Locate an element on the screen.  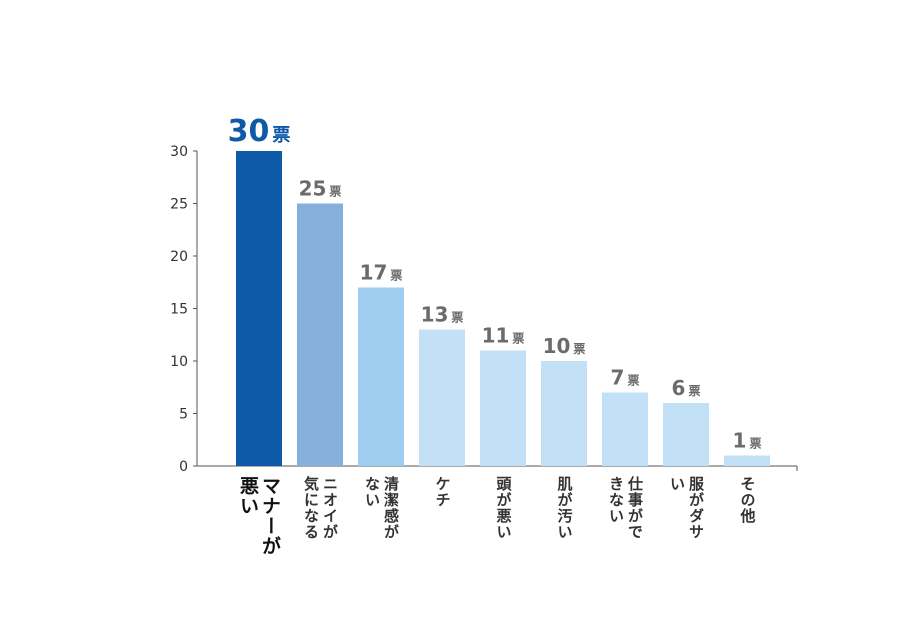
x-tick-label: 清潔感がない is located at coordinates (381, 508).